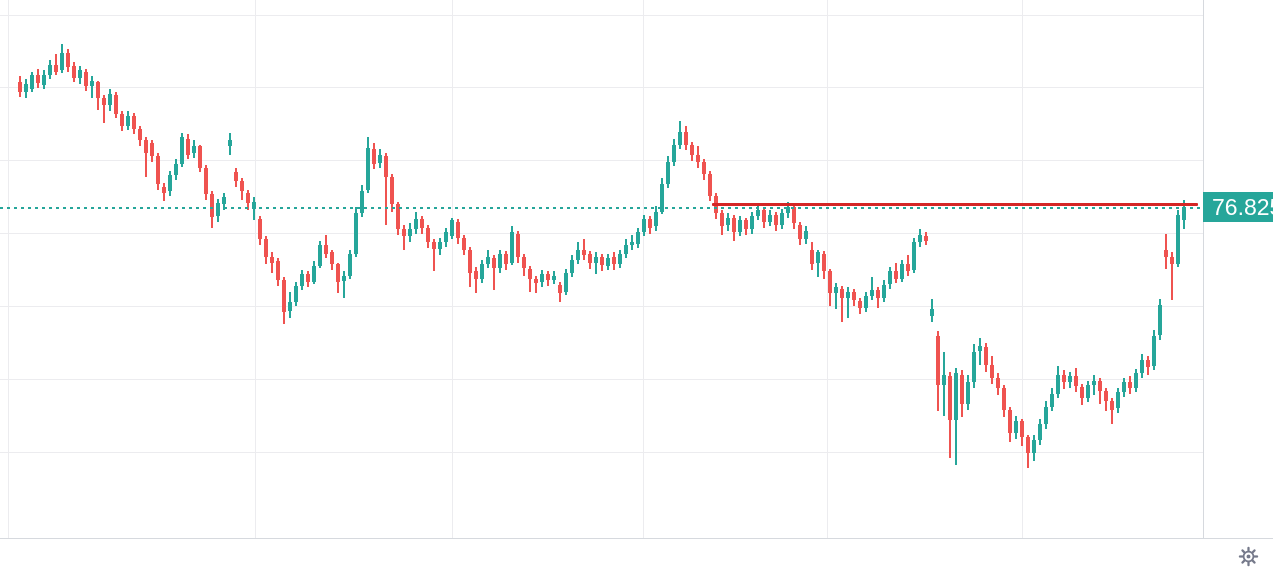 This screenshot has width=1273, height=576. Describe the element at coordinates (601, 208) in the screenshot. I see `last-price-dotted-line` at that location.